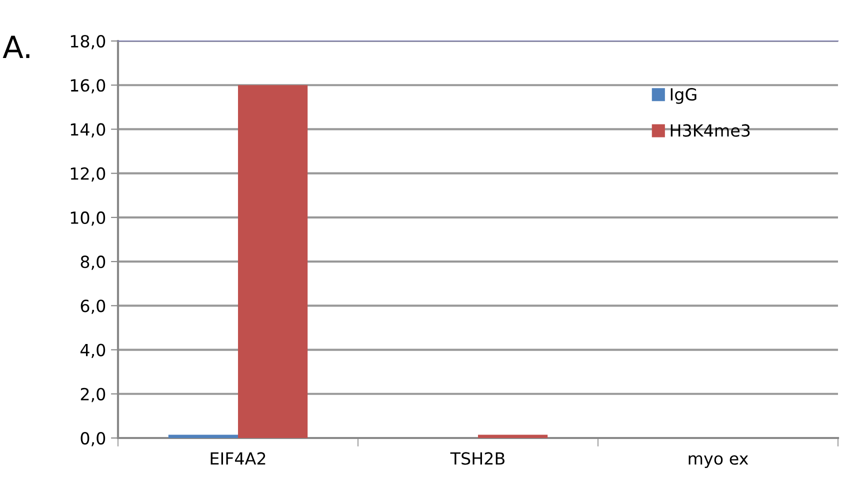 This screenshot has height=486, width=853. I want to click on y-tick-label: 14,0, so click(88, 130).